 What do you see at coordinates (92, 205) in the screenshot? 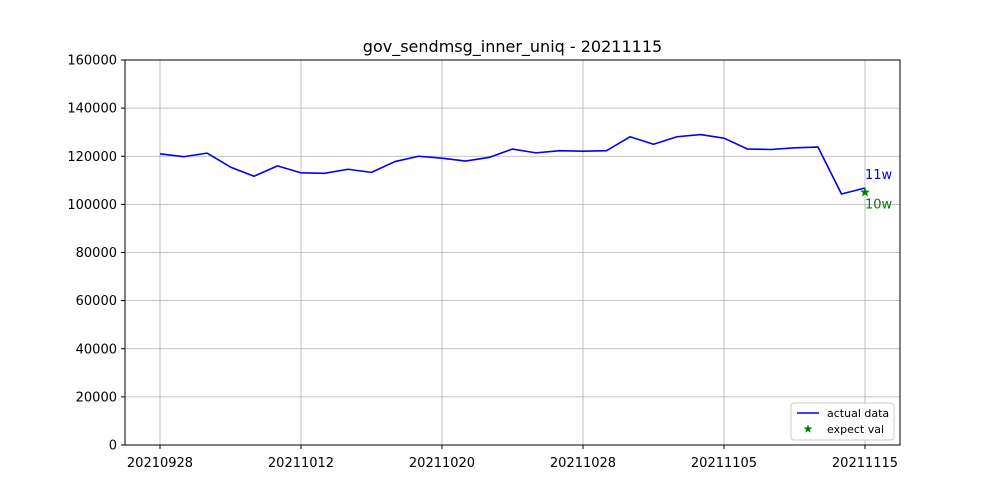
I see `y-tick-label: 100000` at bounding box center [92, 205].